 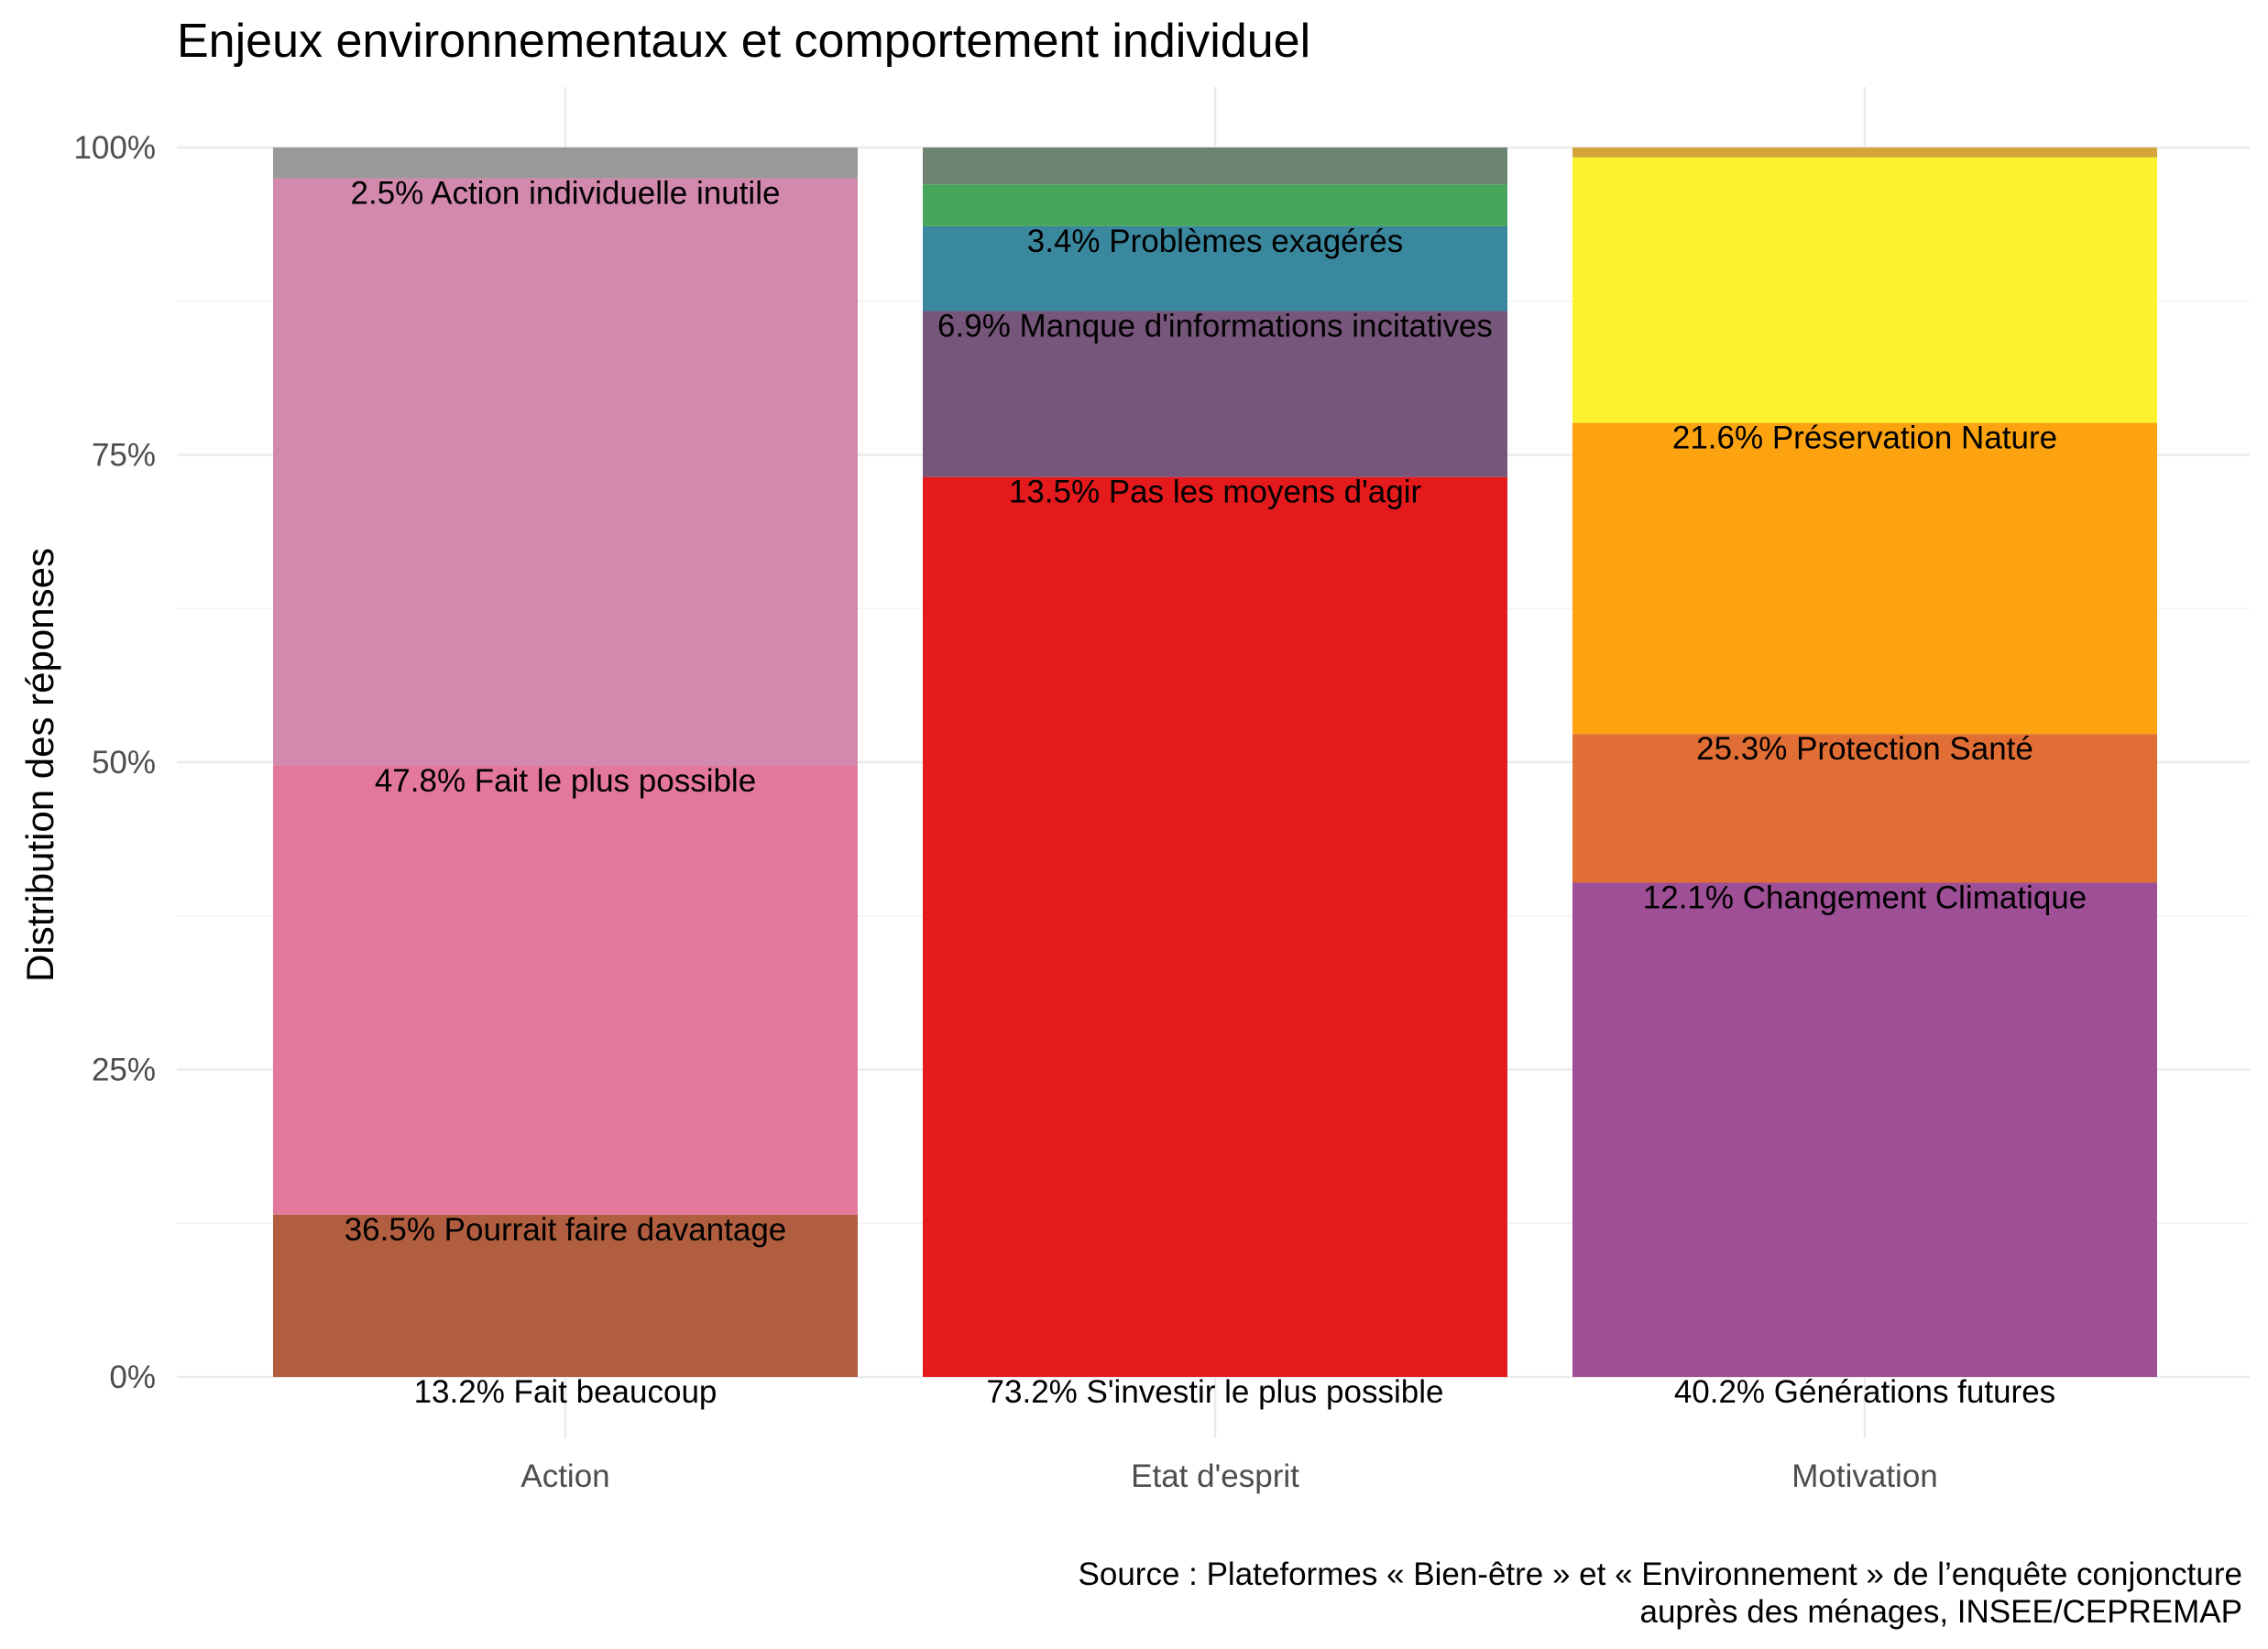 What do you see at coordinates (564, 1476) in the screenshot?
I see `x-tick-label: Action` at bounding box center [564, 1476].